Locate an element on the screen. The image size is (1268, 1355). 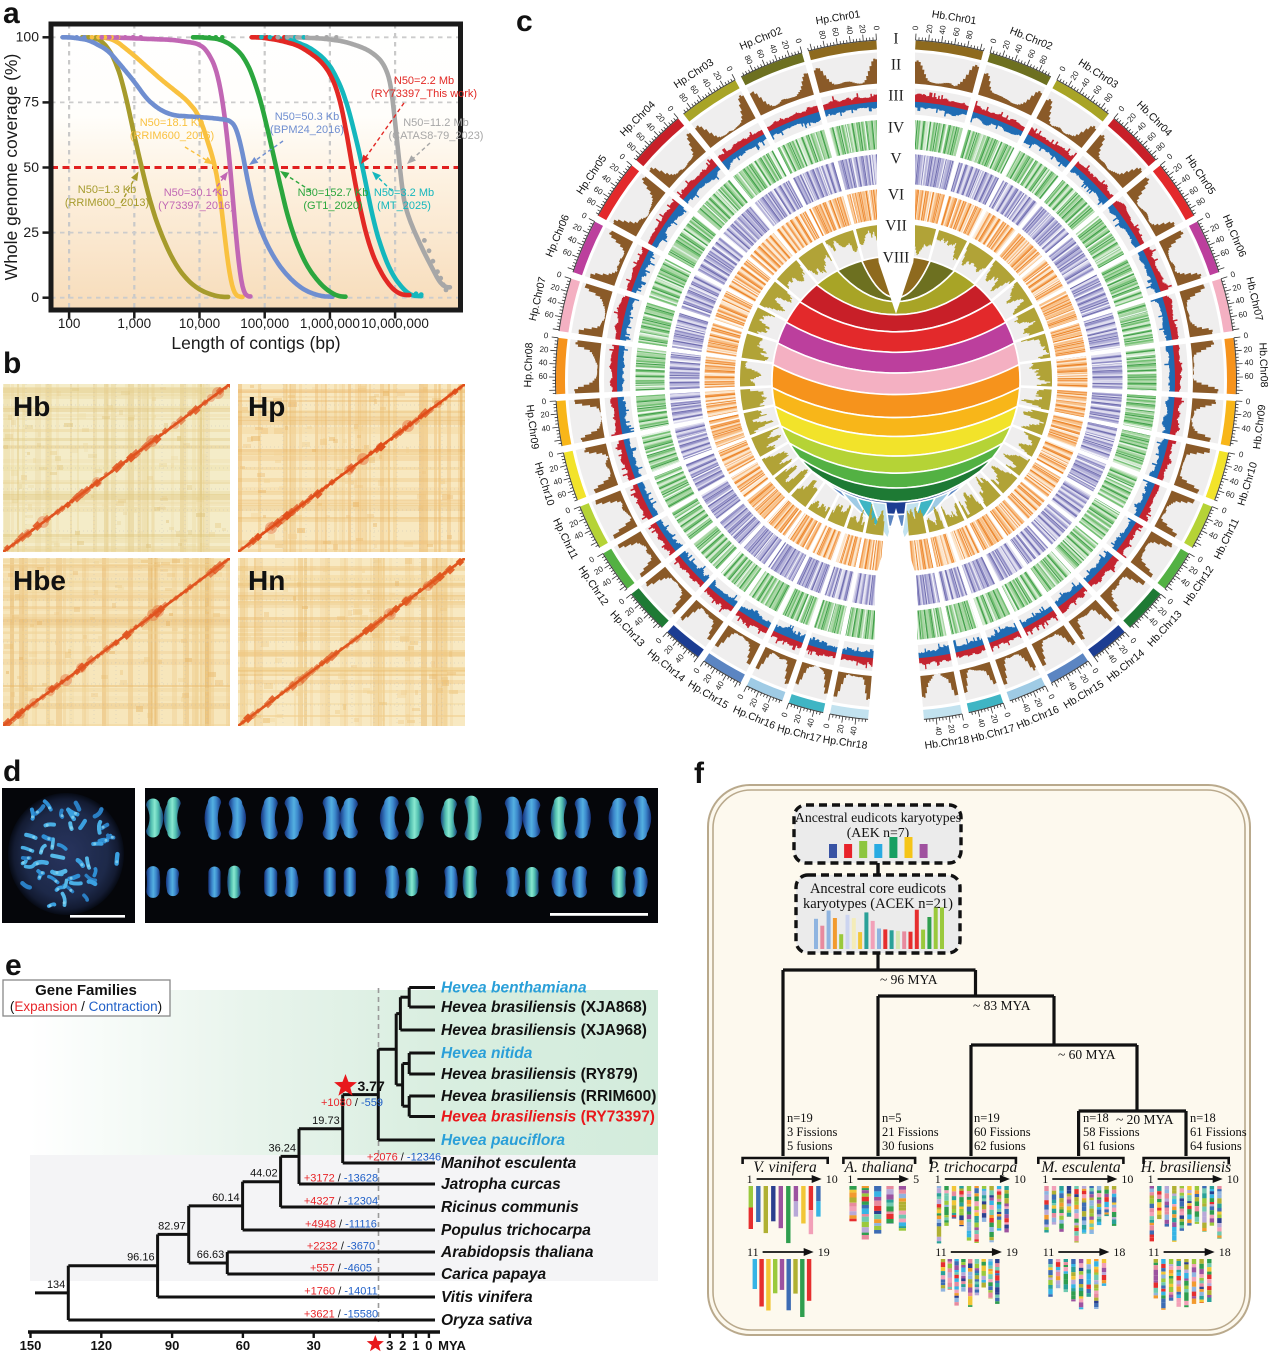
svg-text: +557 / -4605 is located at coordinates (341, 1269).